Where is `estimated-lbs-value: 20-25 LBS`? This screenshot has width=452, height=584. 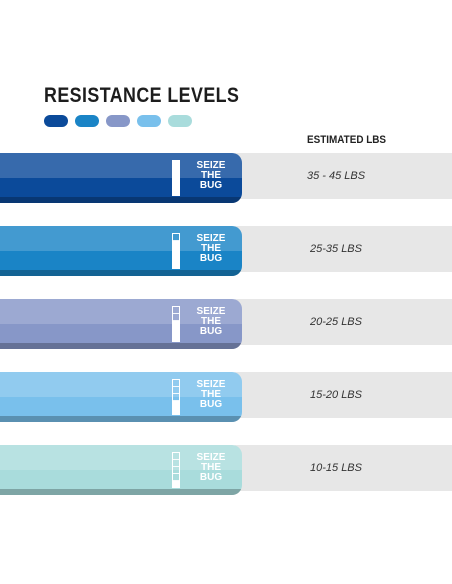
estimated-lbs-value: 20-25 LBS is located at coordinates (336, 322).